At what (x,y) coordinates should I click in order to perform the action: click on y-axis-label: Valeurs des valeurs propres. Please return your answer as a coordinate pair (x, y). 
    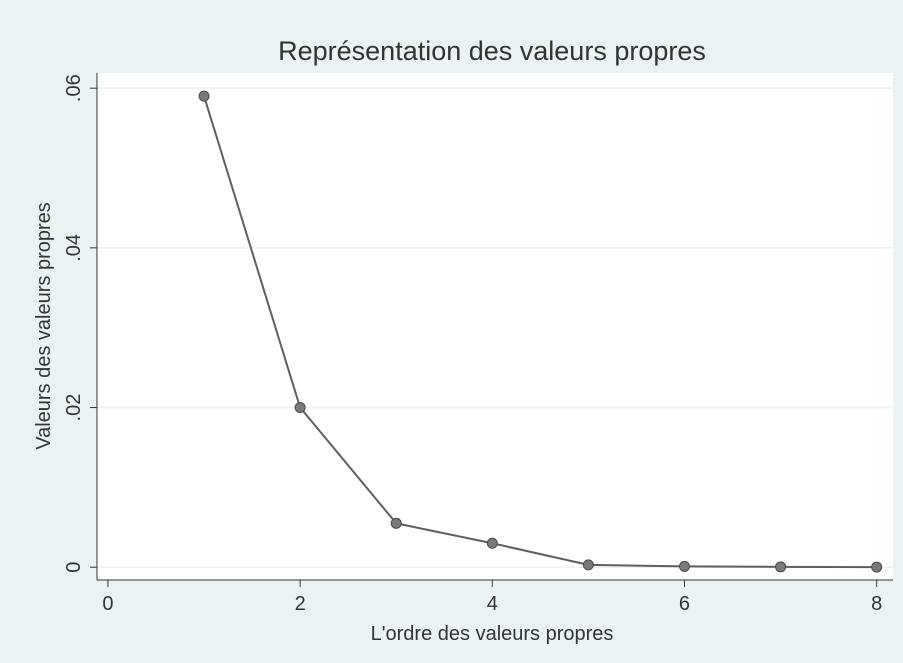
    Looking at the image, I should click on (44, 326).